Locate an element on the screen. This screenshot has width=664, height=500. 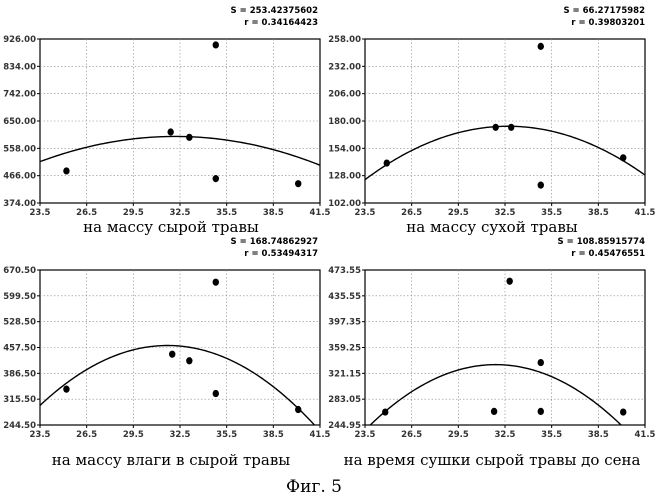
chart-3-x-tick-label: 38.5 is located at coordinates (273, 435).